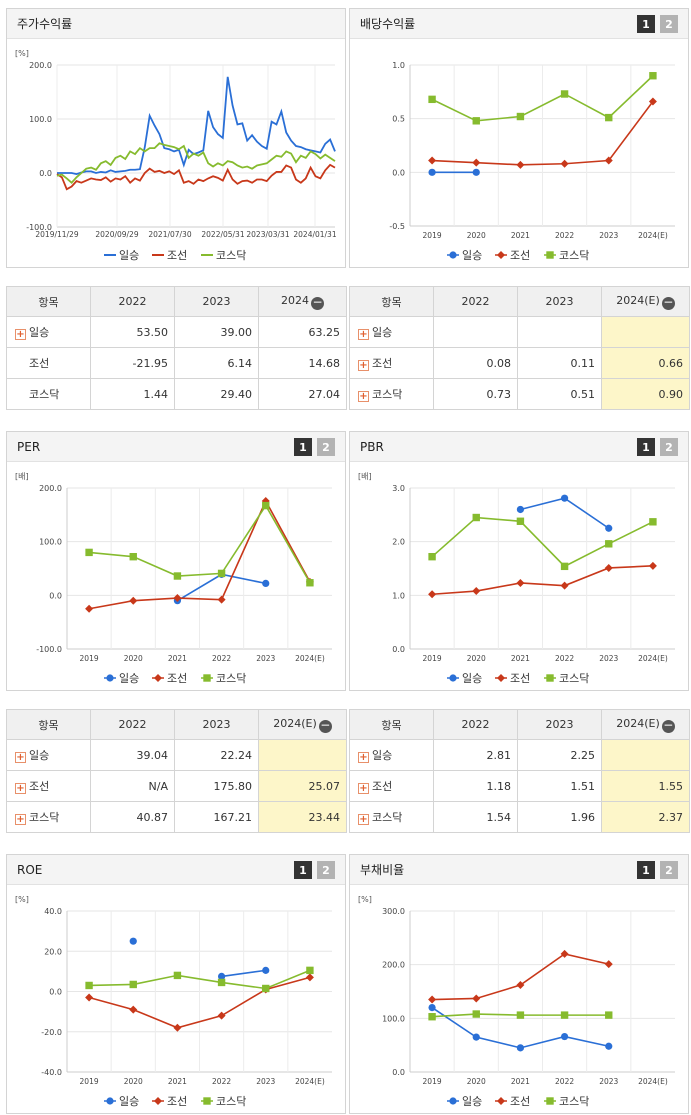  Describe the element at coordinates (53, 951) in the screenshot. I see `y-tick-label: 20.0` at that location.